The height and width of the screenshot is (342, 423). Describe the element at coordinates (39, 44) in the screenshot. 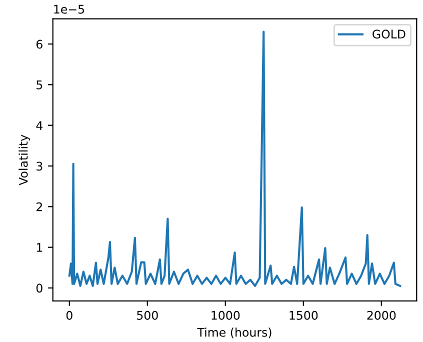

I see `y-tick-label: 6` at that location.